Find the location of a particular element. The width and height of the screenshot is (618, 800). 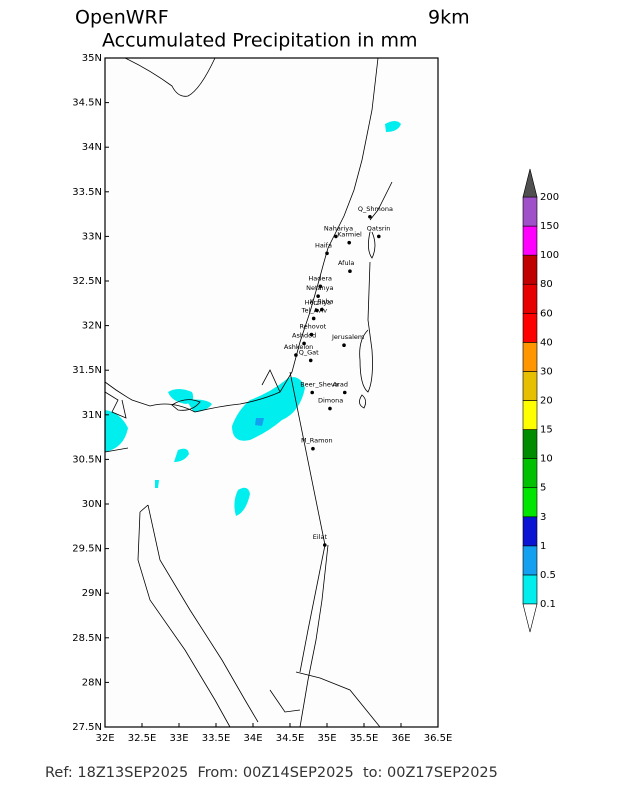

city-label: Eilat is located at coordinates (320, 537).